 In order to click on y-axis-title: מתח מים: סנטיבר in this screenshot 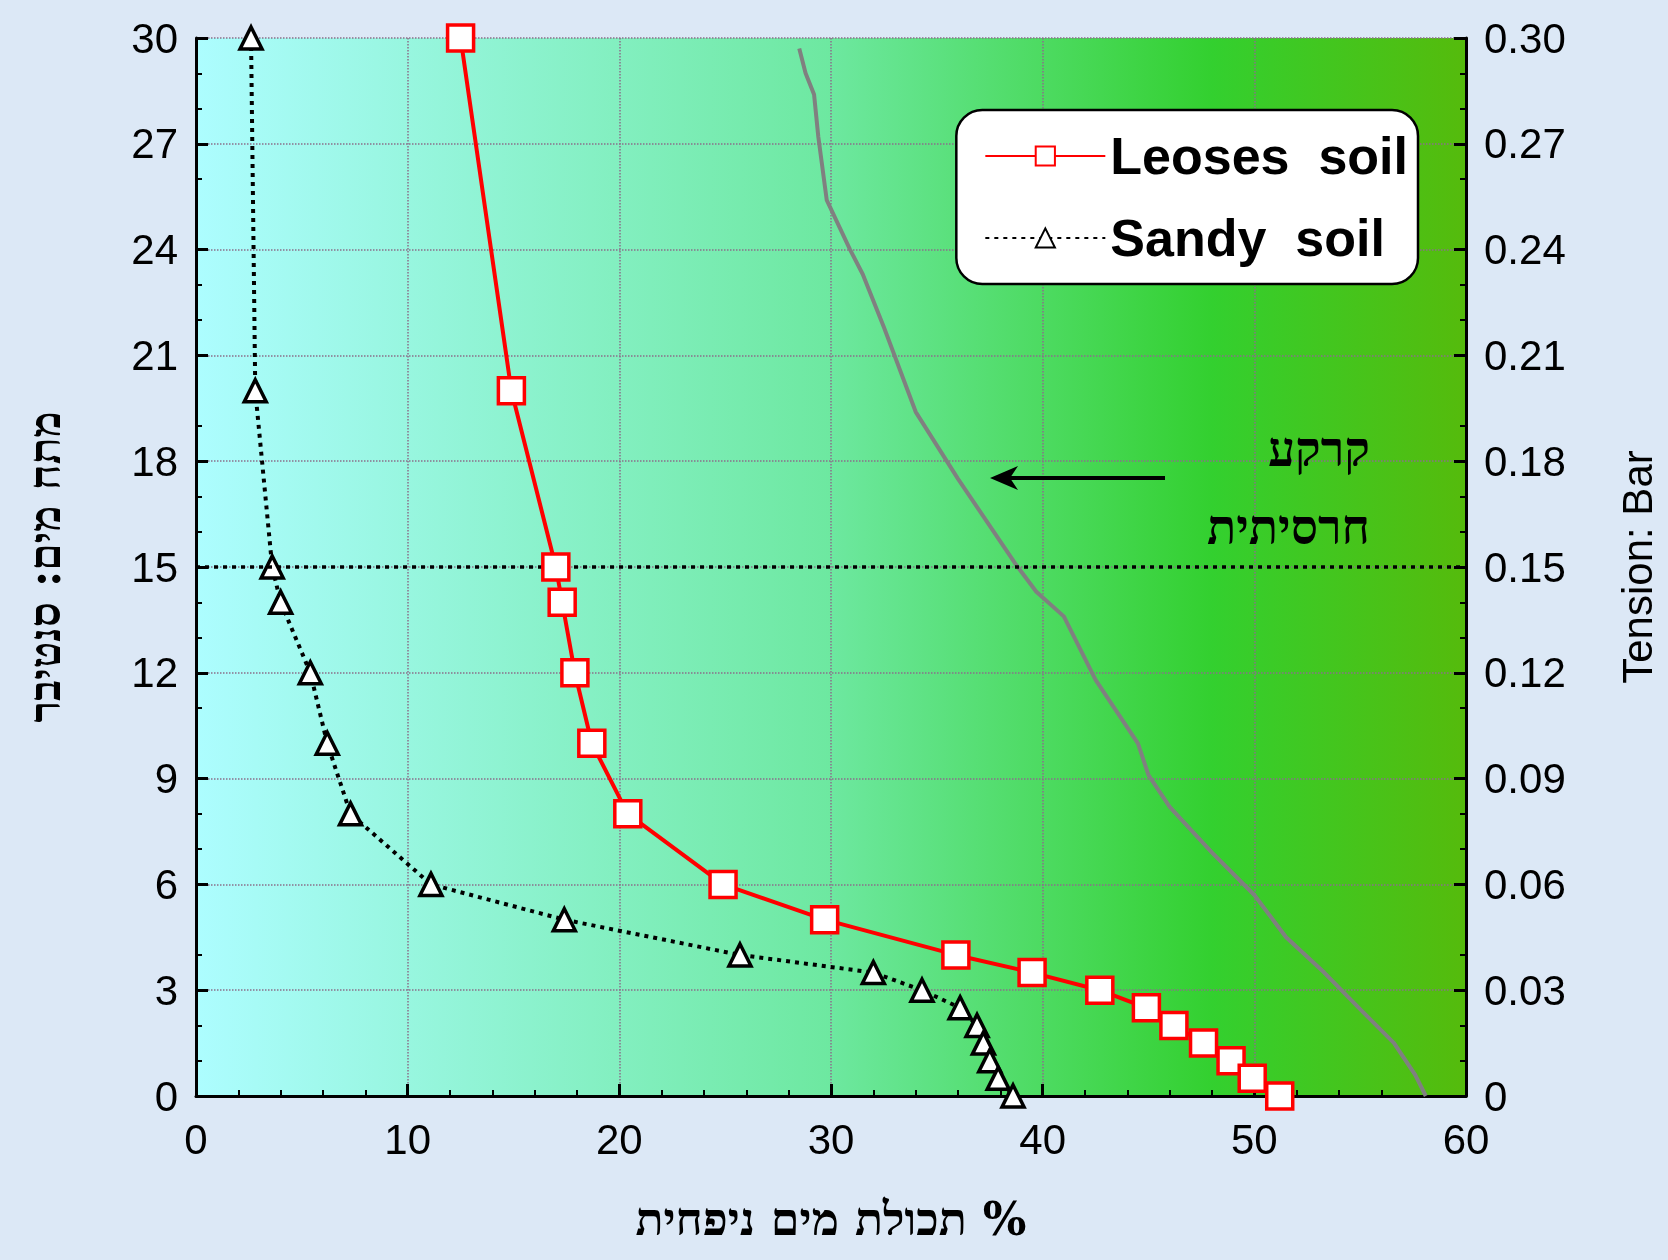, I will do `click(44, 567)`.